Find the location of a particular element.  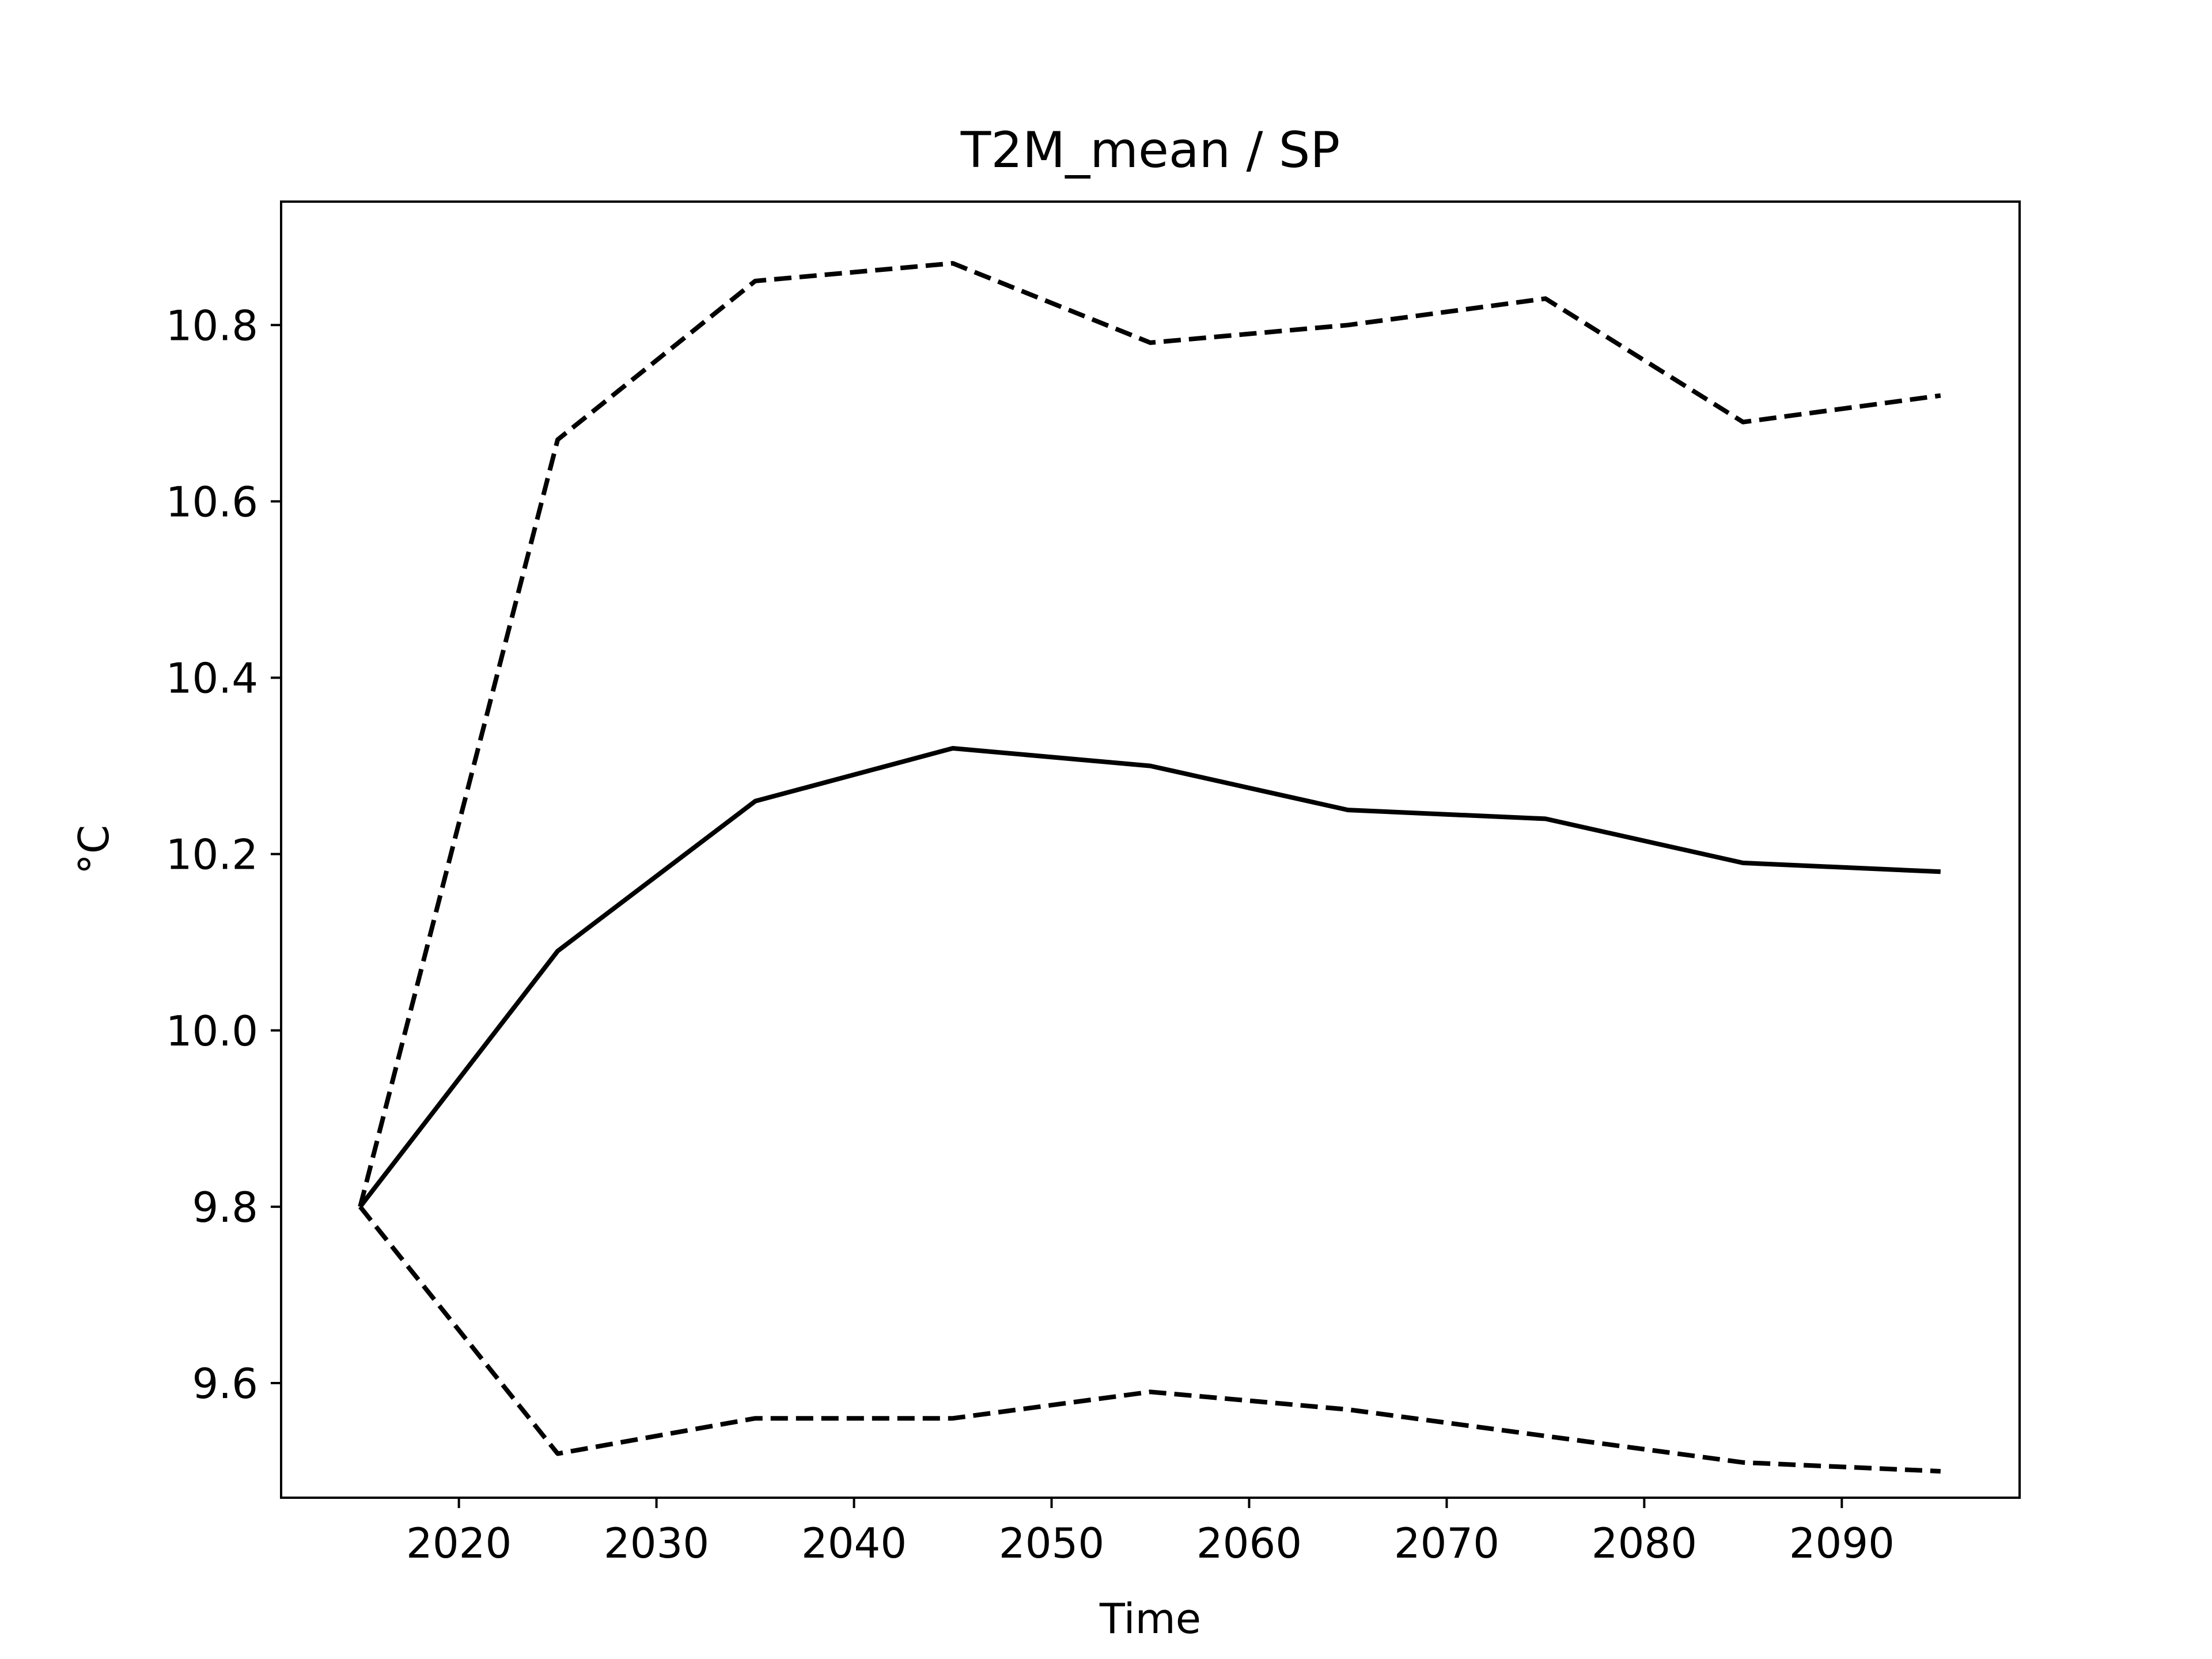

y-axis-label: °C is located at coordinates (94, 849).